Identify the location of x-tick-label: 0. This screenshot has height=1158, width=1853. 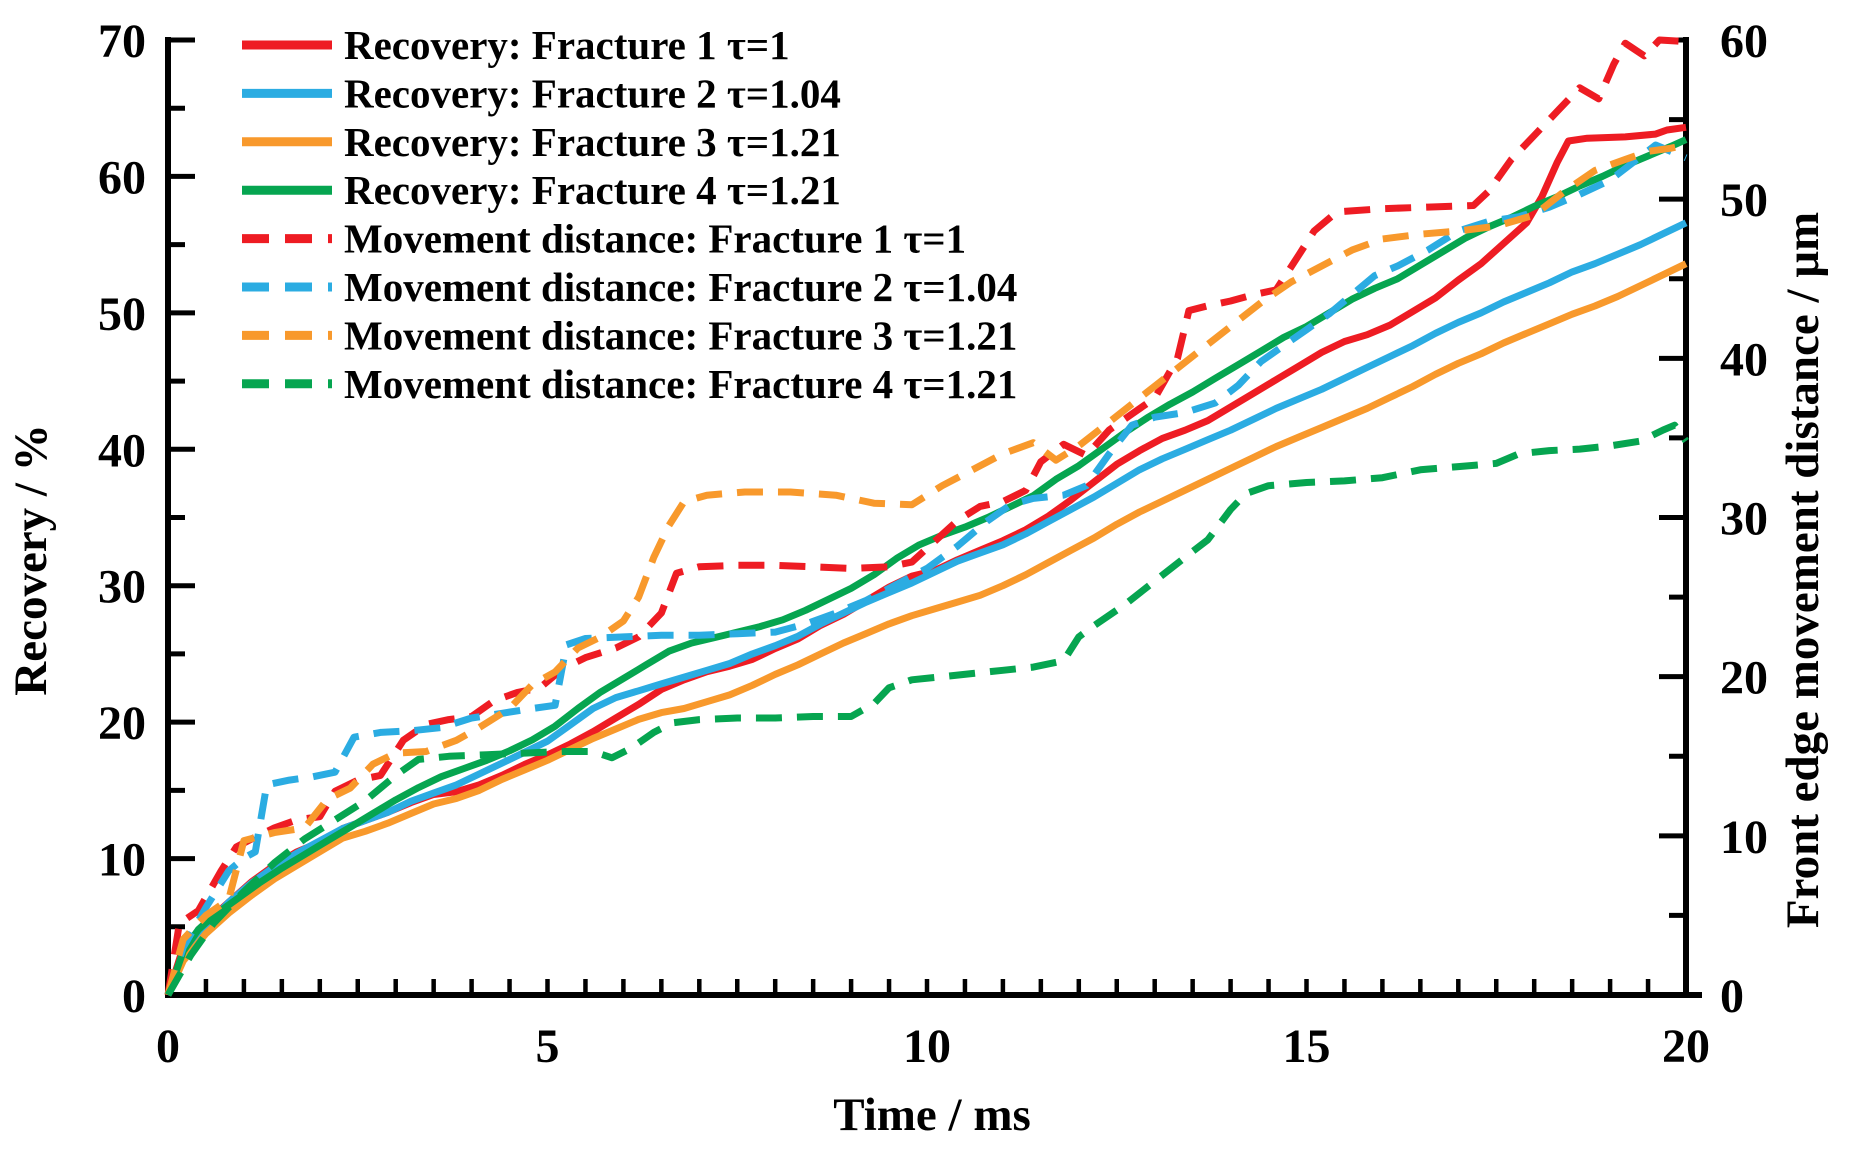
(168, 1046).